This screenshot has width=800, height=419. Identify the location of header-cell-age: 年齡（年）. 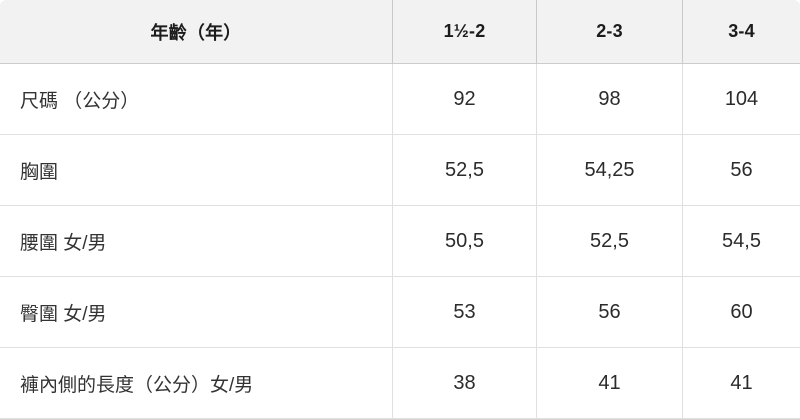
(196, 32).